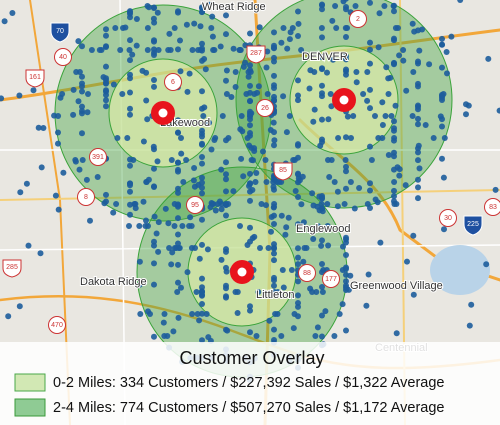 Image resolution: width=500 pixels, height=425 pixels. I want to click on highway-number: 30, so click(448, 218).